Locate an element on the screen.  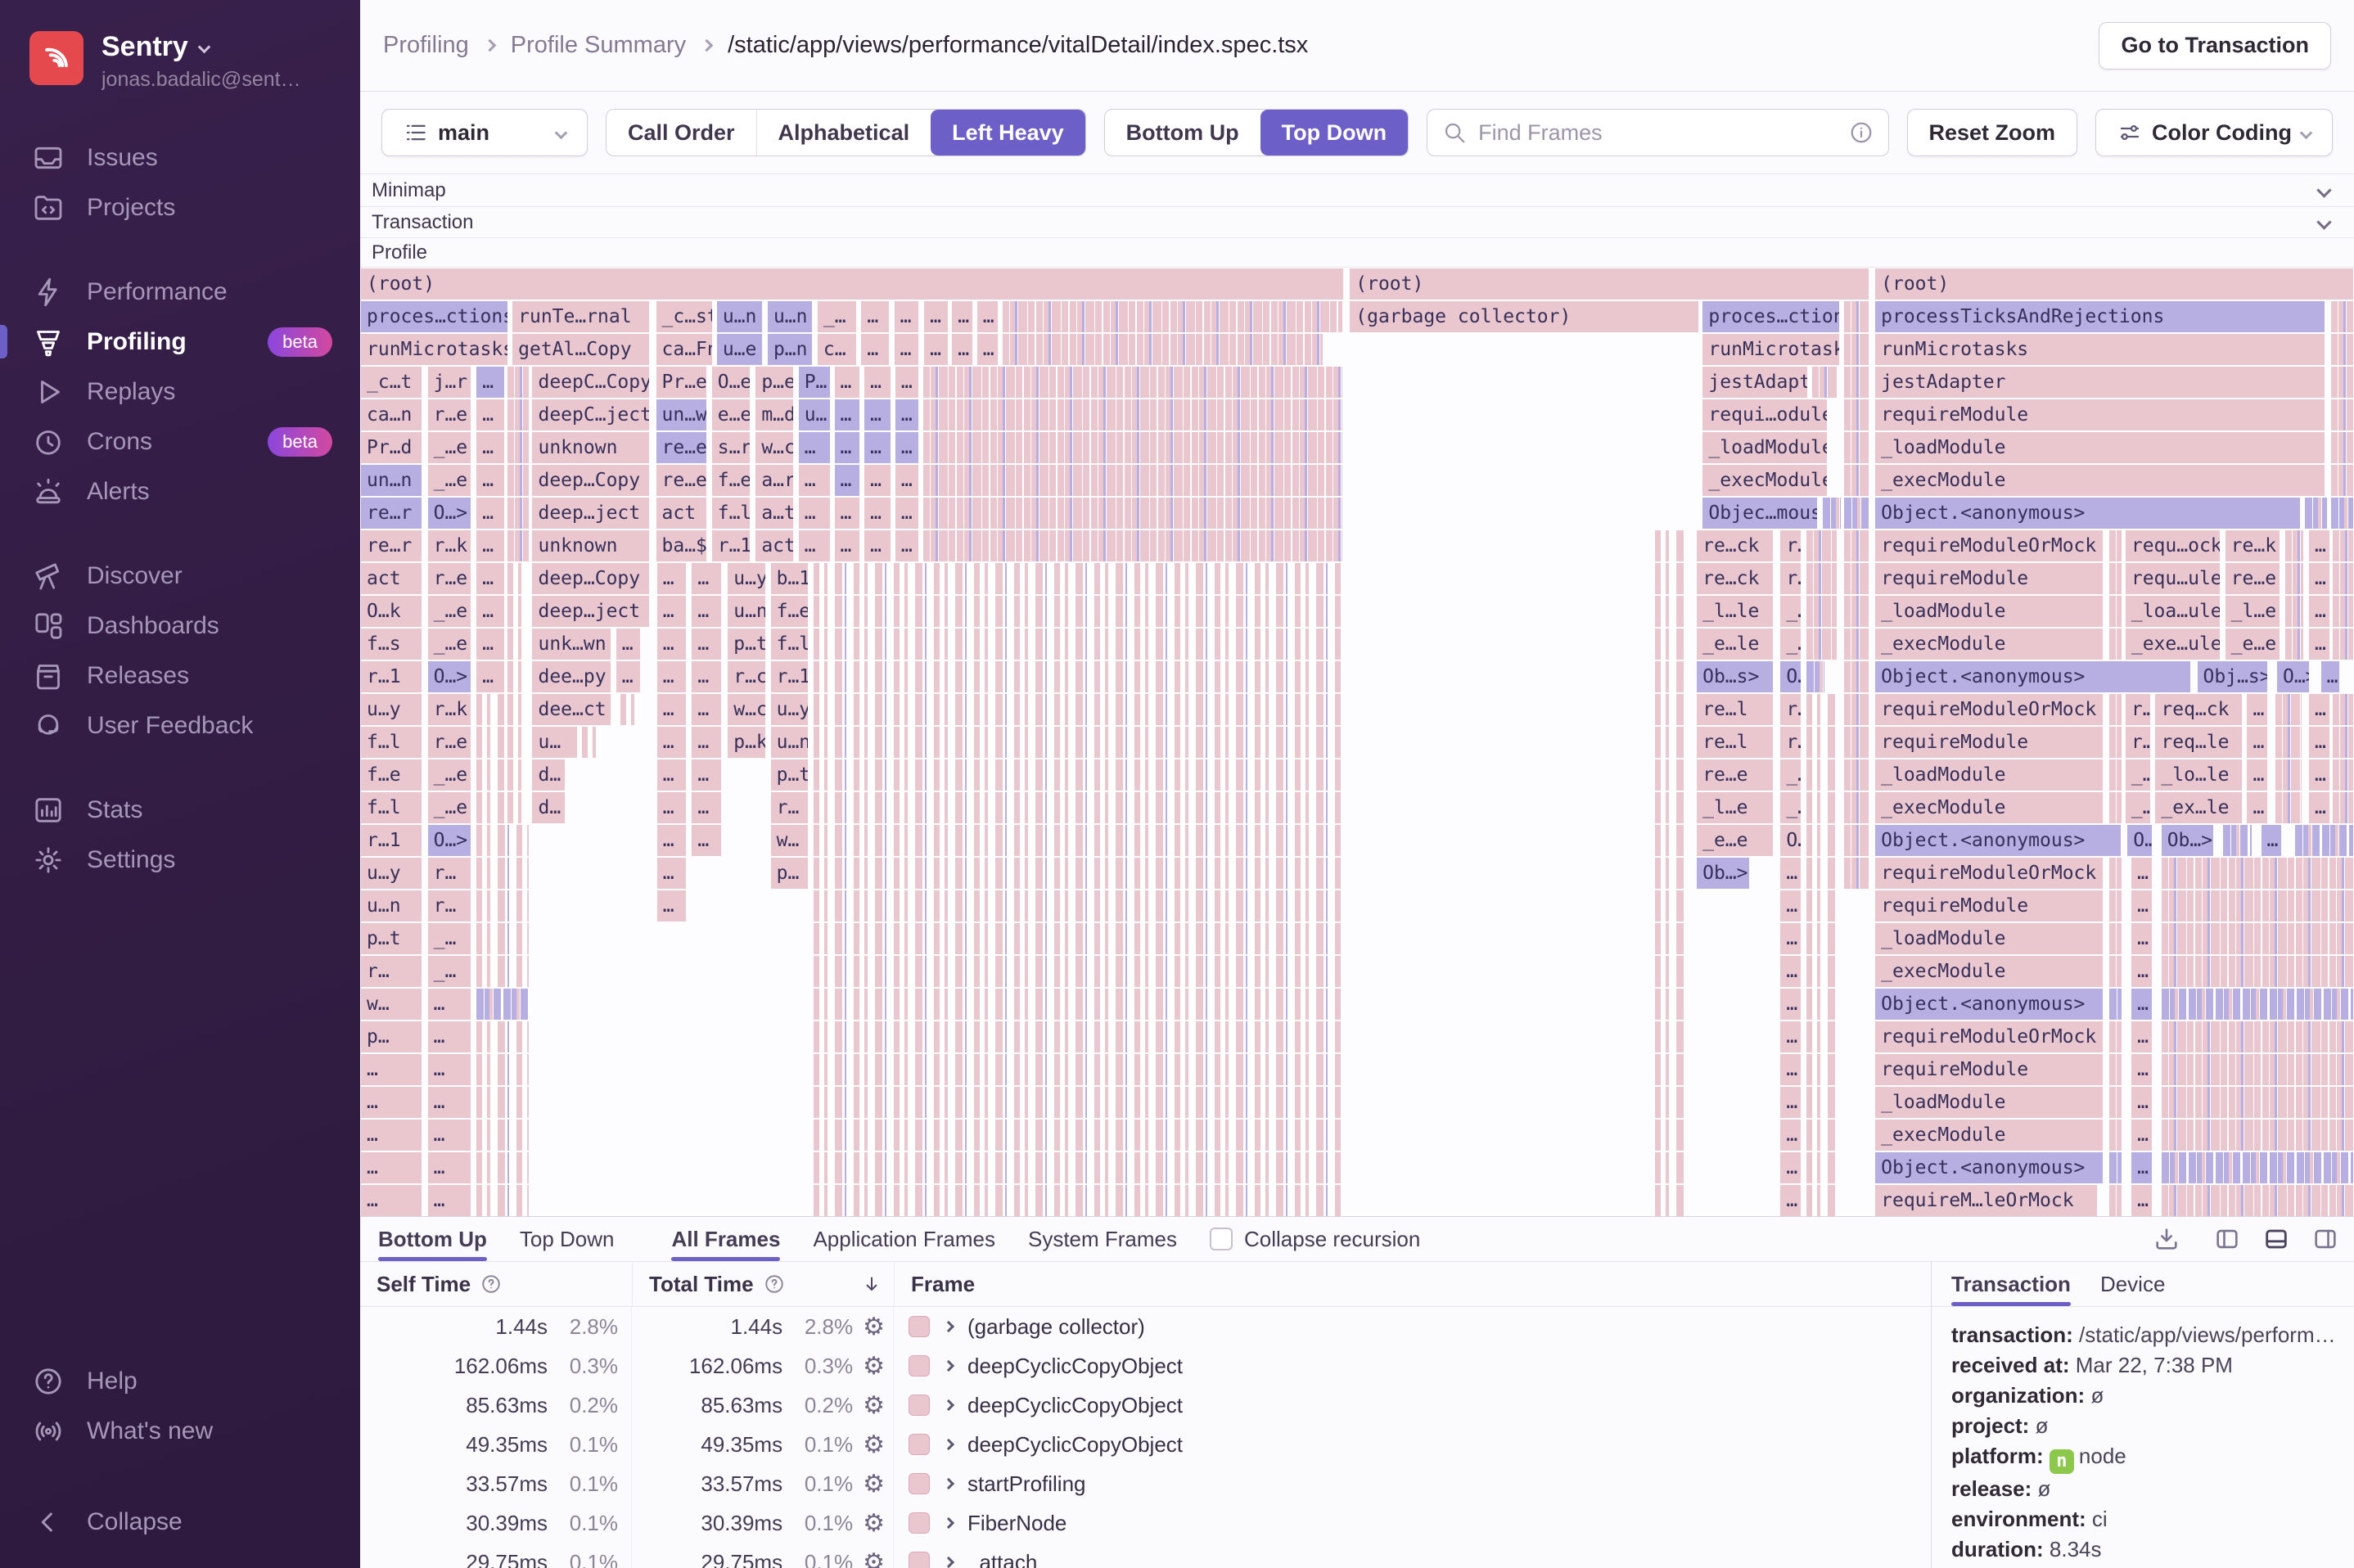
minimap-section: Minimap is located at coordinates (1357, 189).